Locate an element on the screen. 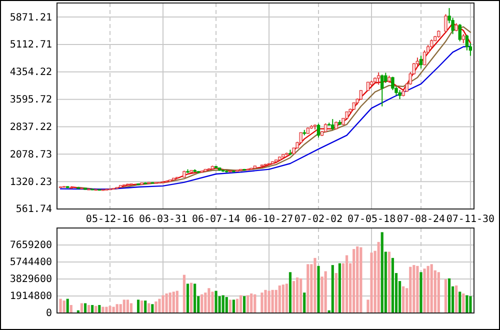 This screenshot has height=330, width=500. y-tick-label: 3829600 is located at coordinates (31, 280).